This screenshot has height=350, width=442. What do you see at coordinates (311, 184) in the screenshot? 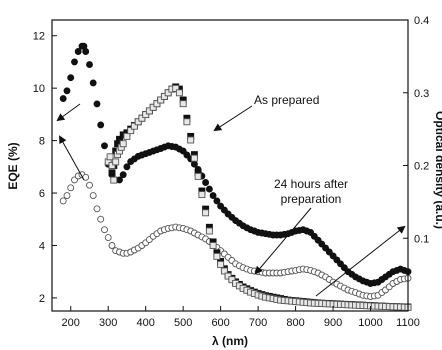
I see `annotation-24h-line1: 24 hours after` at bounding box center [311, 184].